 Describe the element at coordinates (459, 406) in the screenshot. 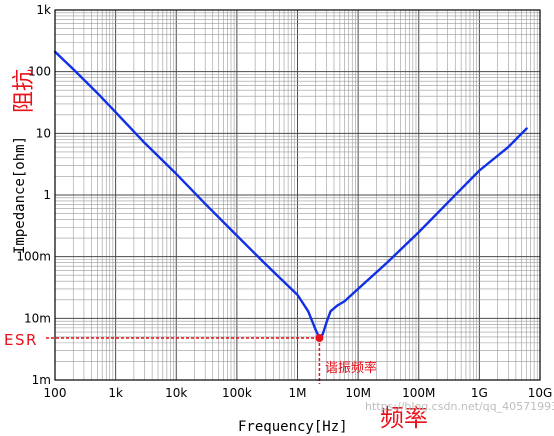

I see `watermark: https://blog.csdn.net/qq_40571993` at that location.